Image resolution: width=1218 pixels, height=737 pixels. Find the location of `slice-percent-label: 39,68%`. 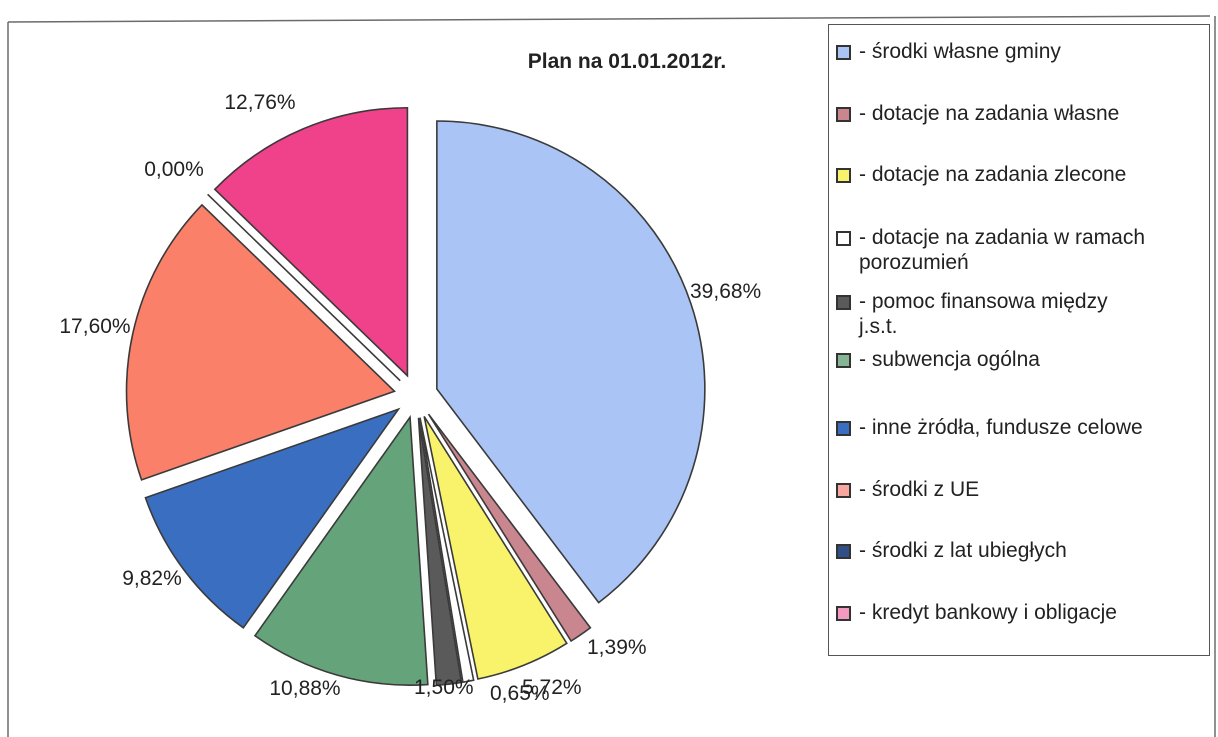

slice-percent-label: 39,68% is located at coordinates (725, 291).